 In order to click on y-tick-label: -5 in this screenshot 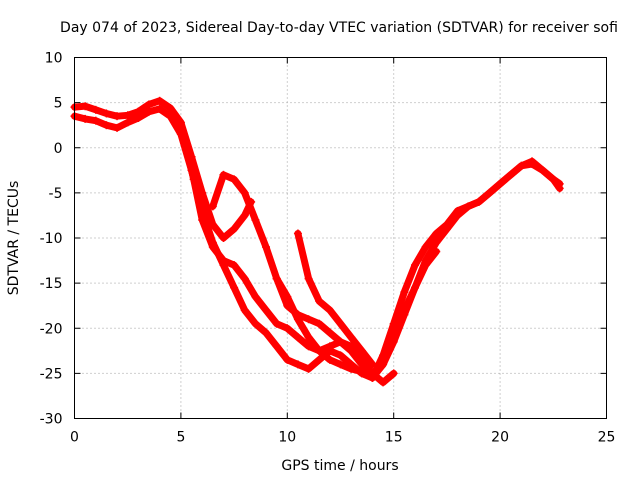, I will do `click(56, 194)`.